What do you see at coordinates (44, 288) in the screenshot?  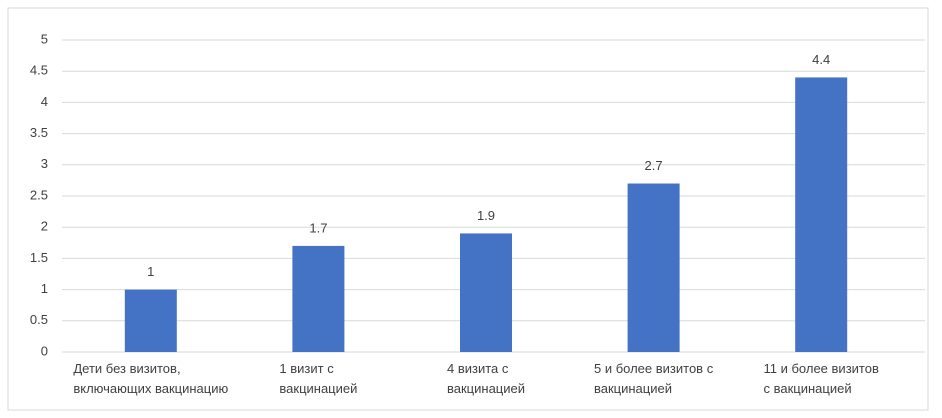 I see `y-tick-label: 1` at bounding box center [44, 288].